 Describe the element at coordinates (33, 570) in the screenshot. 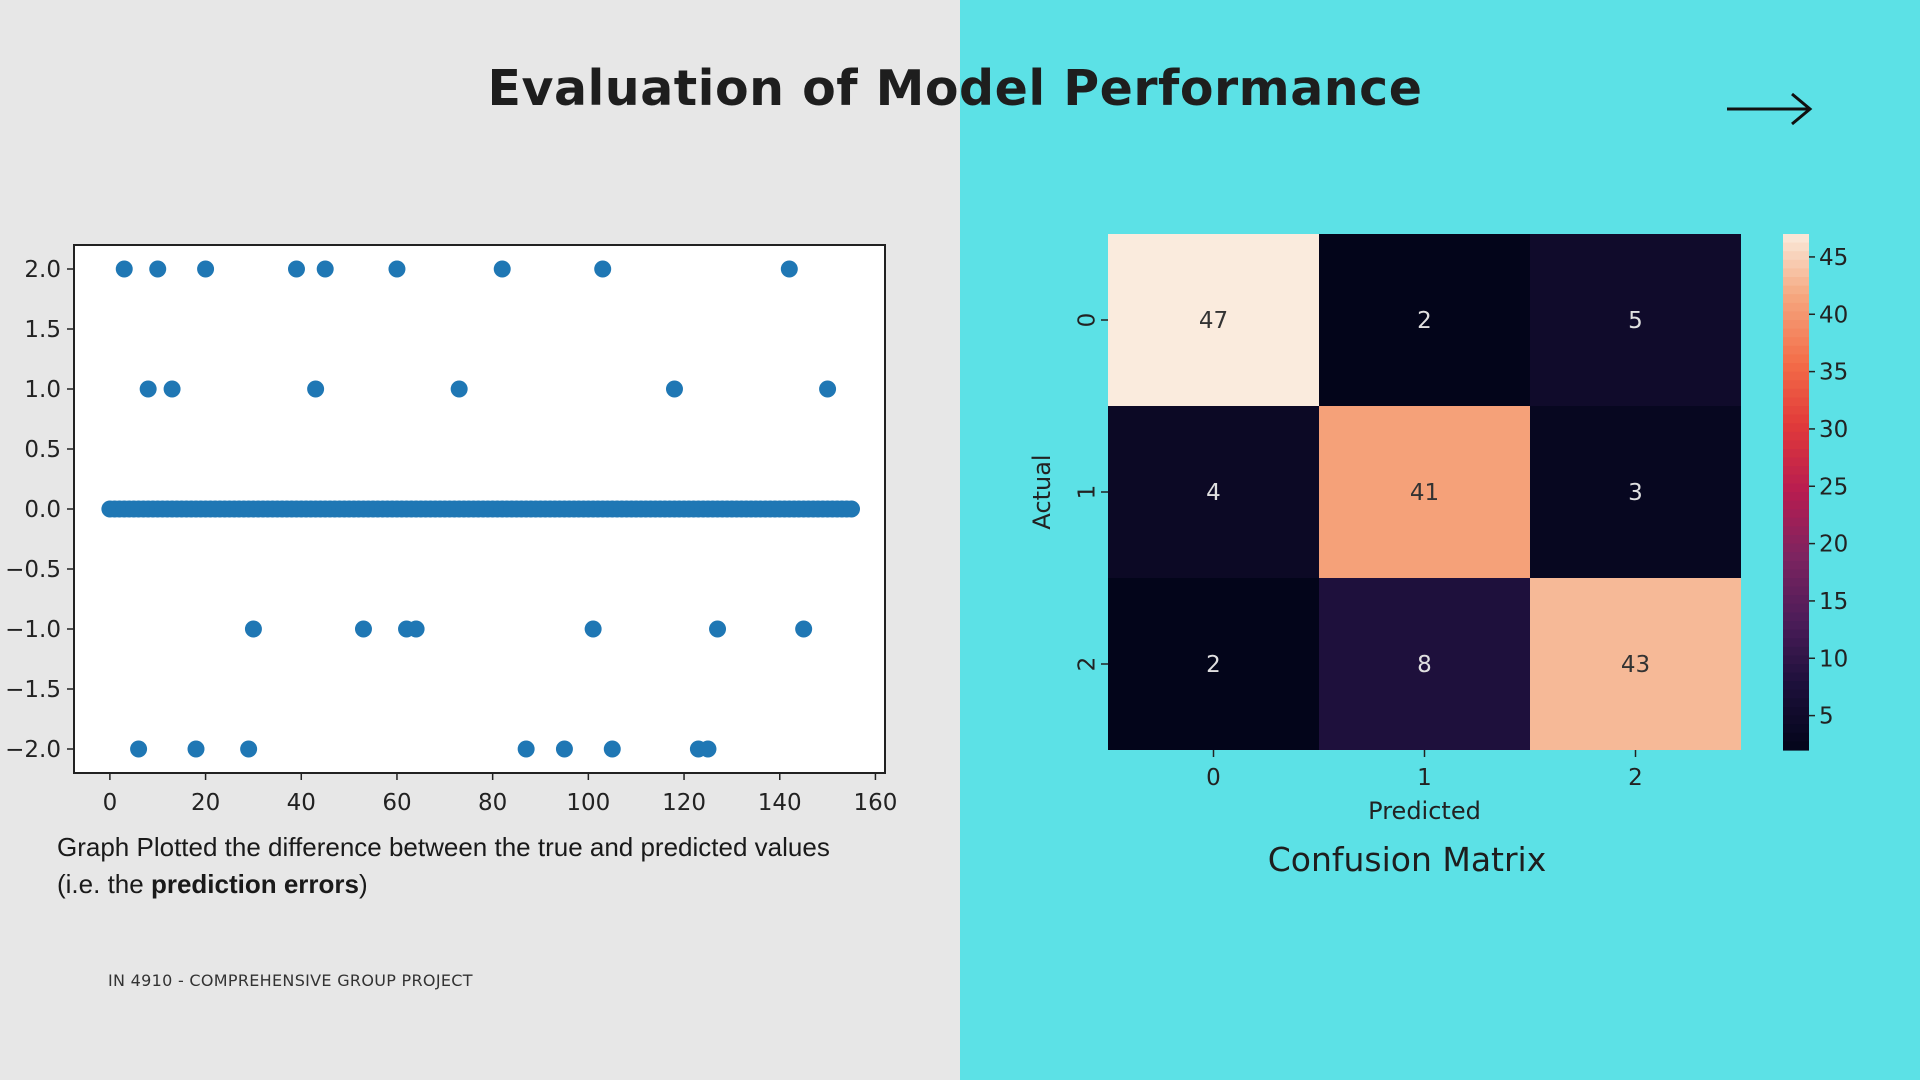

I see `y-tick-label: −0.5` at that location.